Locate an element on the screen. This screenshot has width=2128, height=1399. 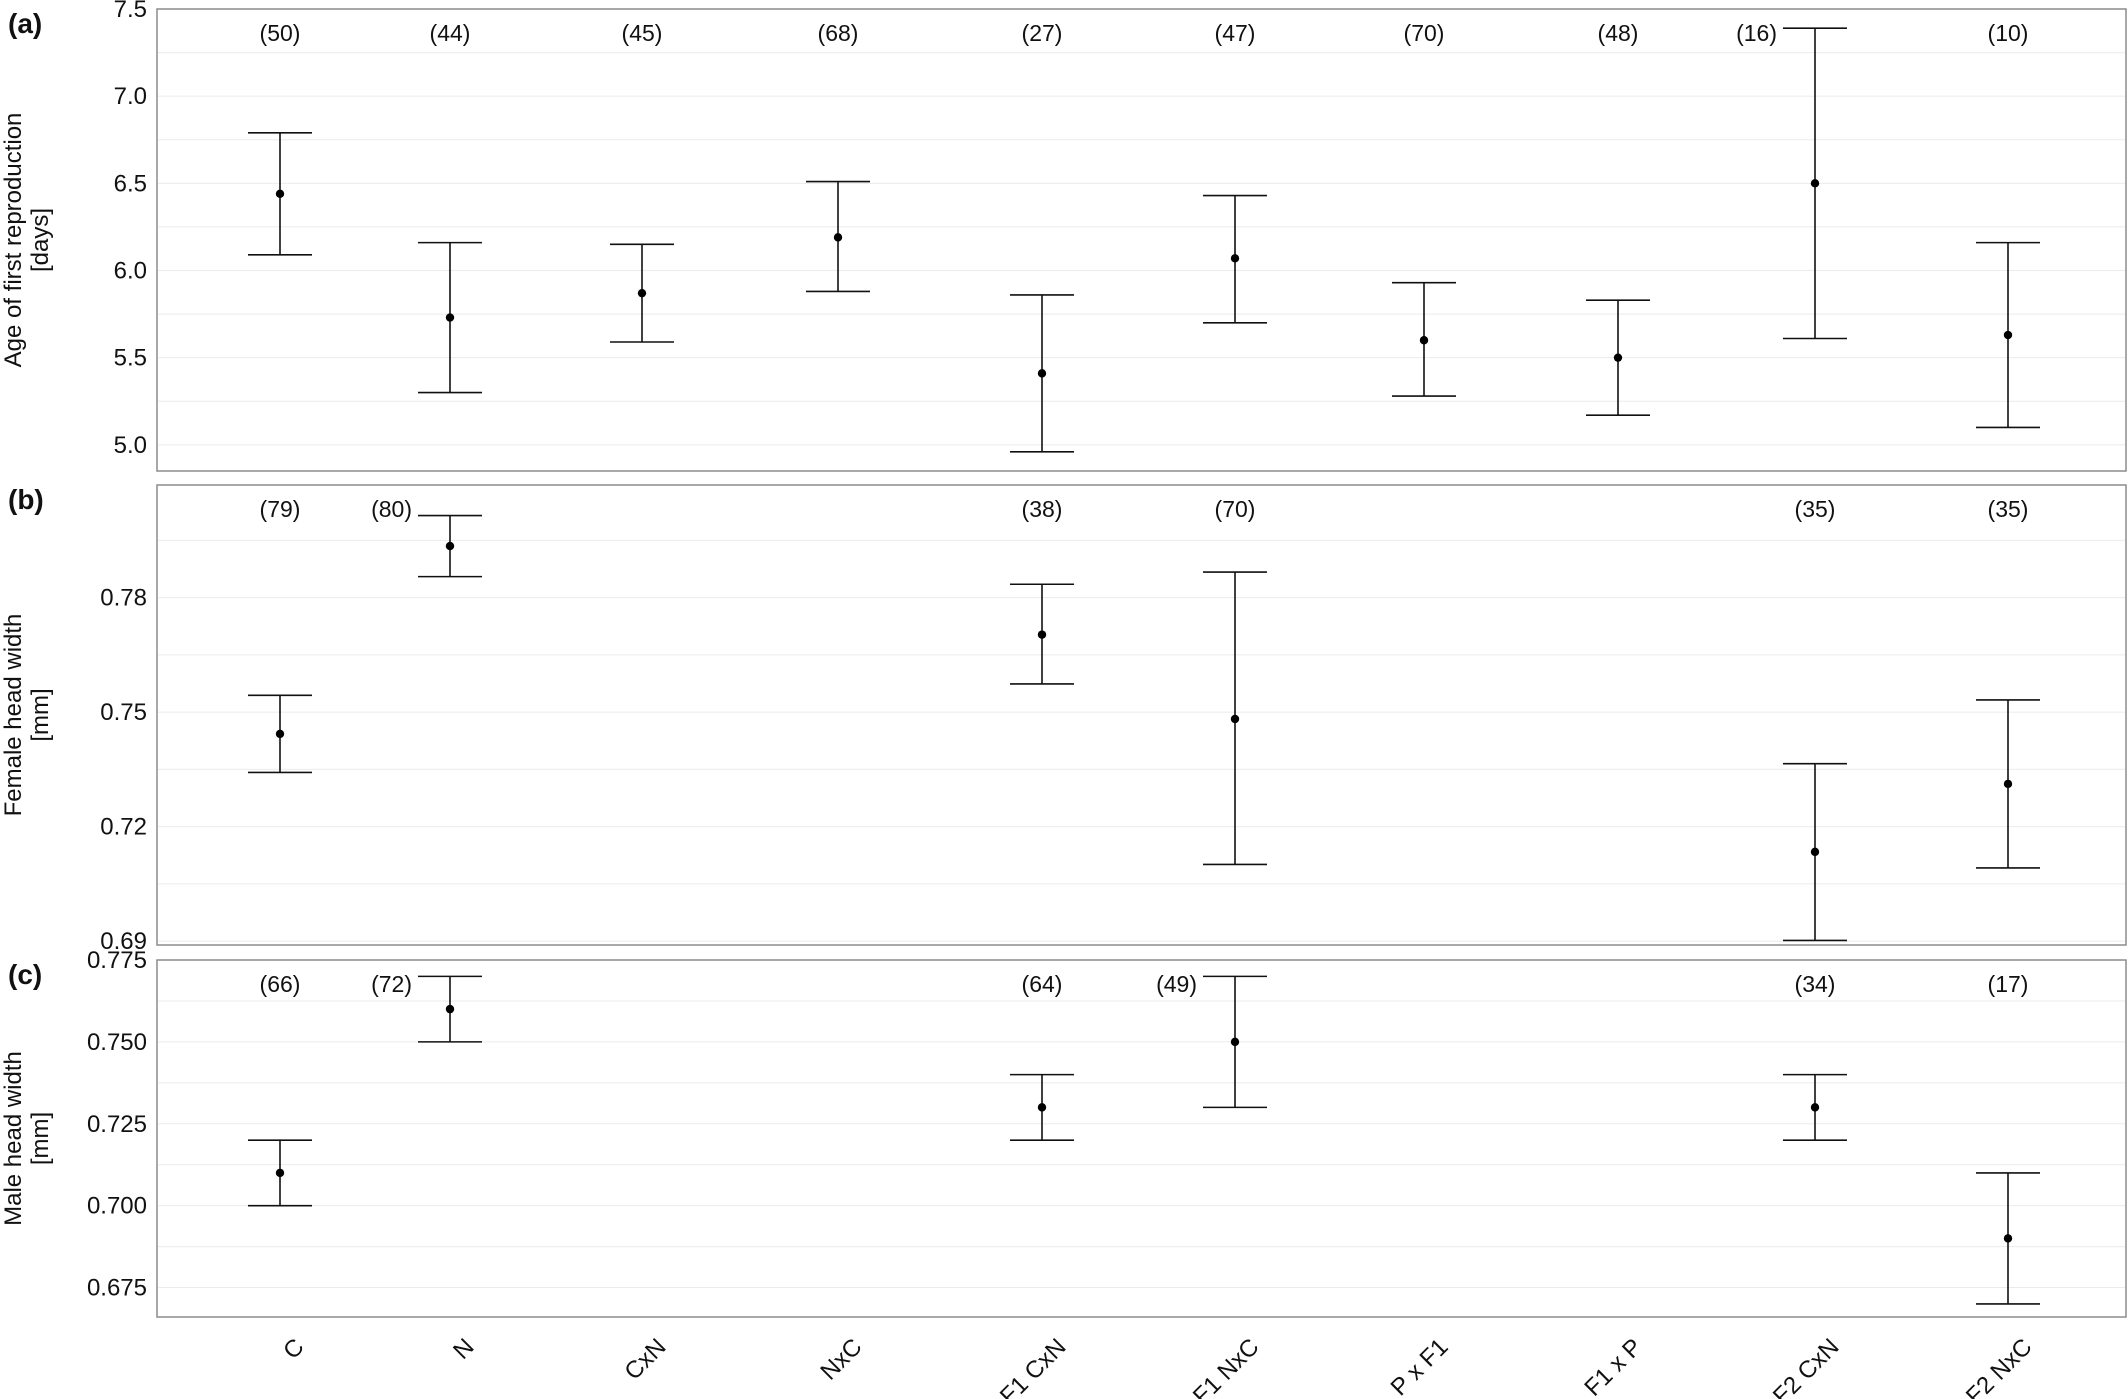
y-axis-label-line: Age of first reproduction is located at coordinates (13, 240).